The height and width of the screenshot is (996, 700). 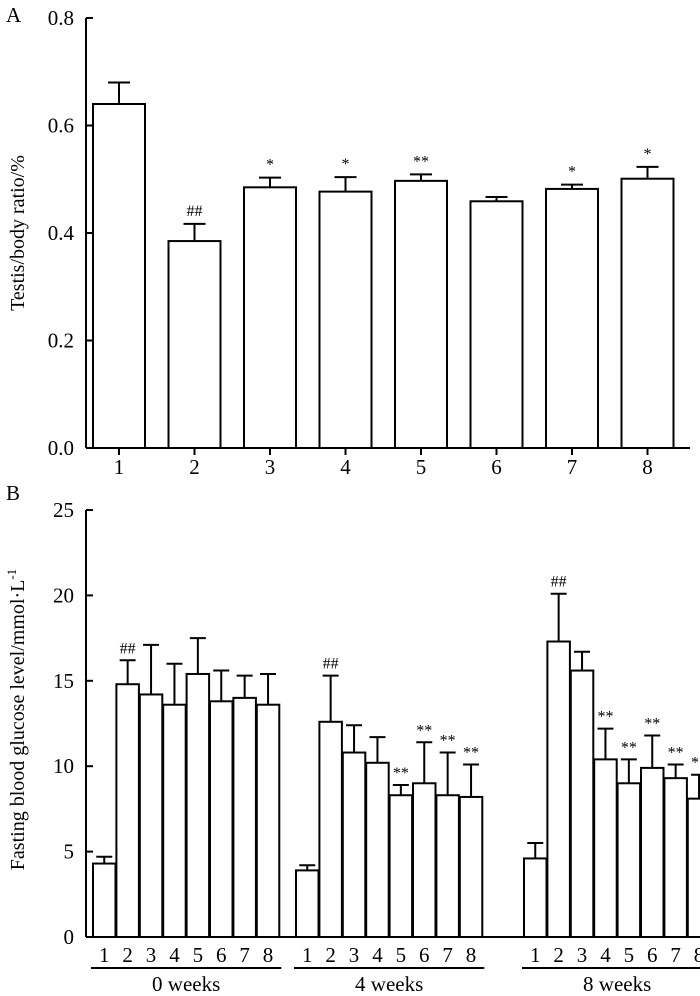 I want to click on y-tick-label: 5, so click(x=69, y=852).